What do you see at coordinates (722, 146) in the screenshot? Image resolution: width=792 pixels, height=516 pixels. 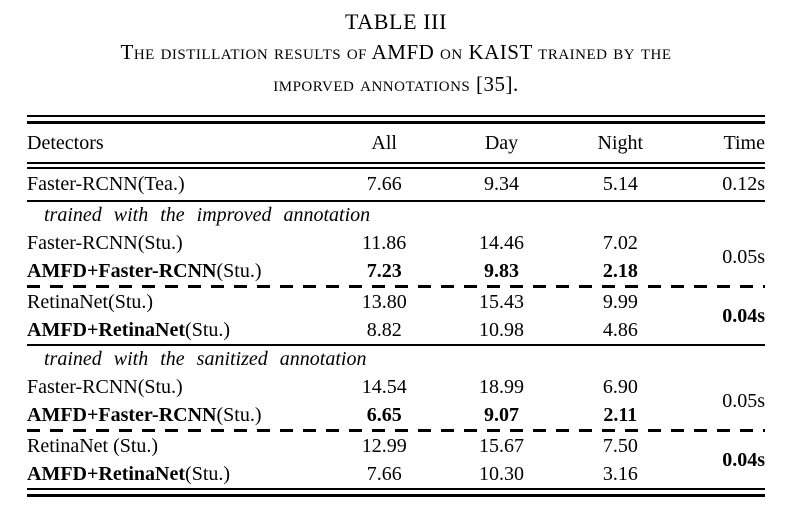 I see `column-header-time: Time` at bounding box center [722, 146].